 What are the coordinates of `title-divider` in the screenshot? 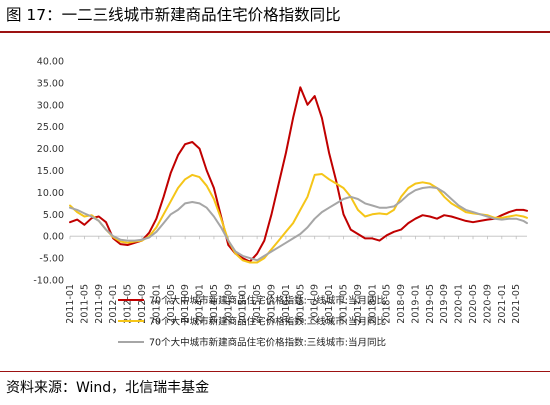 It's located at (275, 32).